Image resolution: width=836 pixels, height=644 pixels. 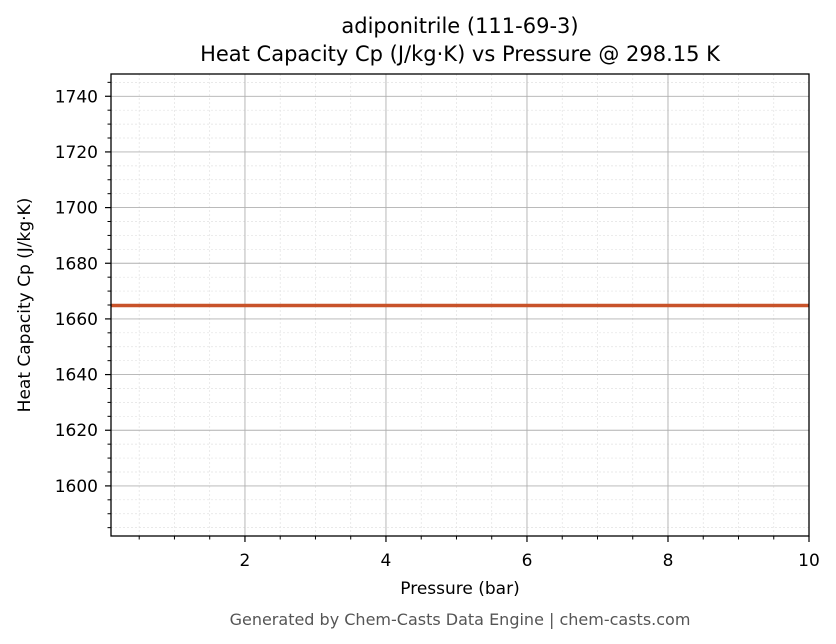 I want to click on y-tick-label: 1600, so click(x=76, y=487).